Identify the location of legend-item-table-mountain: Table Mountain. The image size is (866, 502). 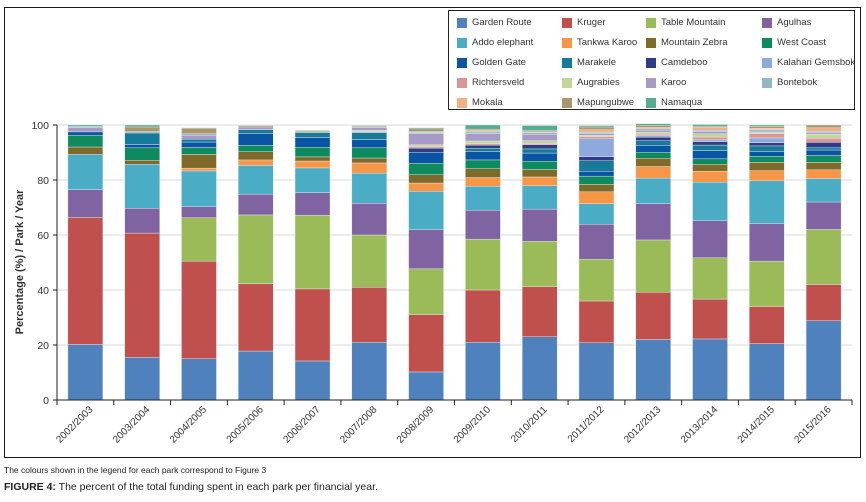
(685, 22).